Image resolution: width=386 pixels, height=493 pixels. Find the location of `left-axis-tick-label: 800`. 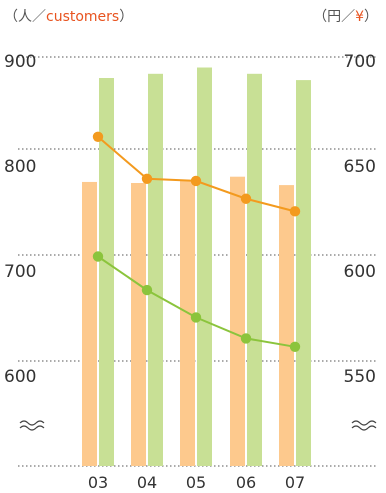

left-axis-tick-label: 800 is located at coordinates (20, 167).